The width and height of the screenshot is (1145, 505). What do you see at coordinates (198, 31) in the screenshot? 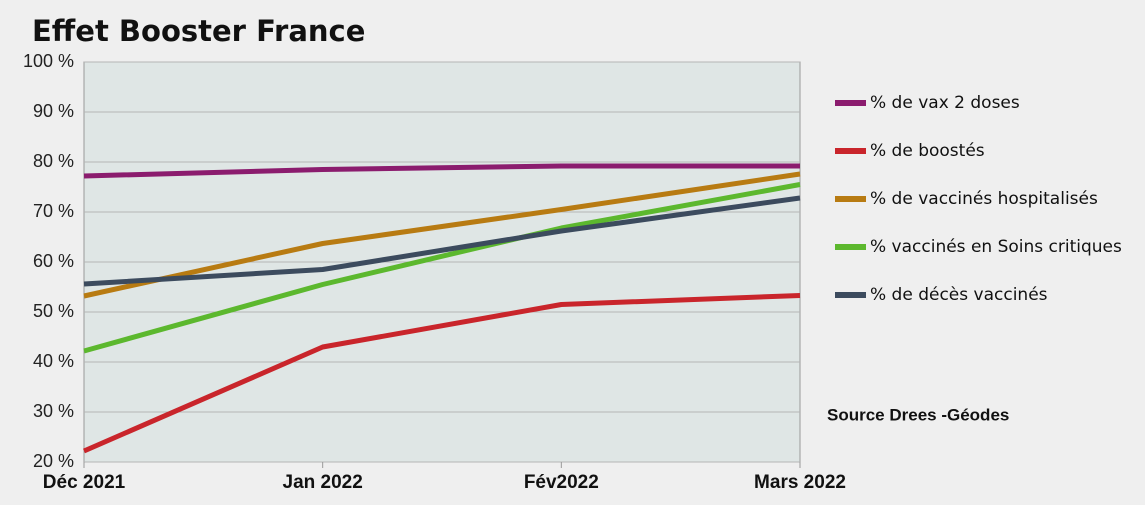
I see `chart-title: Effet Booster France` at bounding box center [198, 31].